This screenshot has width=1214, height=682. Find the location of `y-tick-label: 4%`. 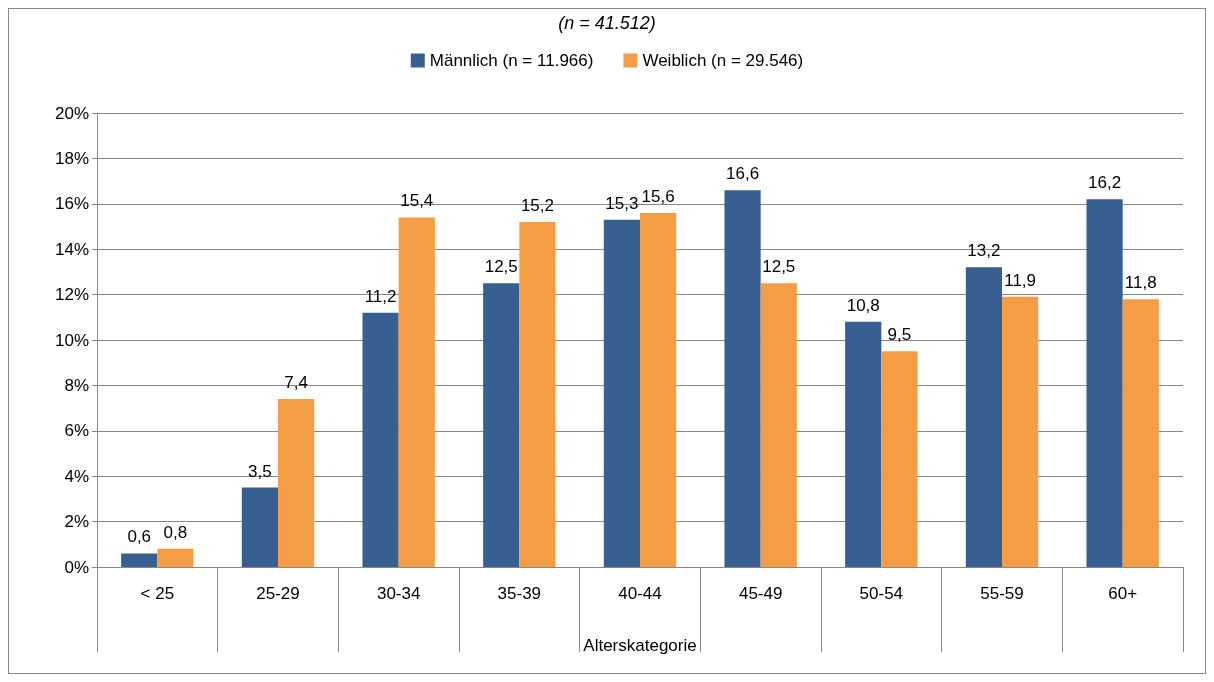

y-tick-label: 4% is located at coordinates (76, 476).